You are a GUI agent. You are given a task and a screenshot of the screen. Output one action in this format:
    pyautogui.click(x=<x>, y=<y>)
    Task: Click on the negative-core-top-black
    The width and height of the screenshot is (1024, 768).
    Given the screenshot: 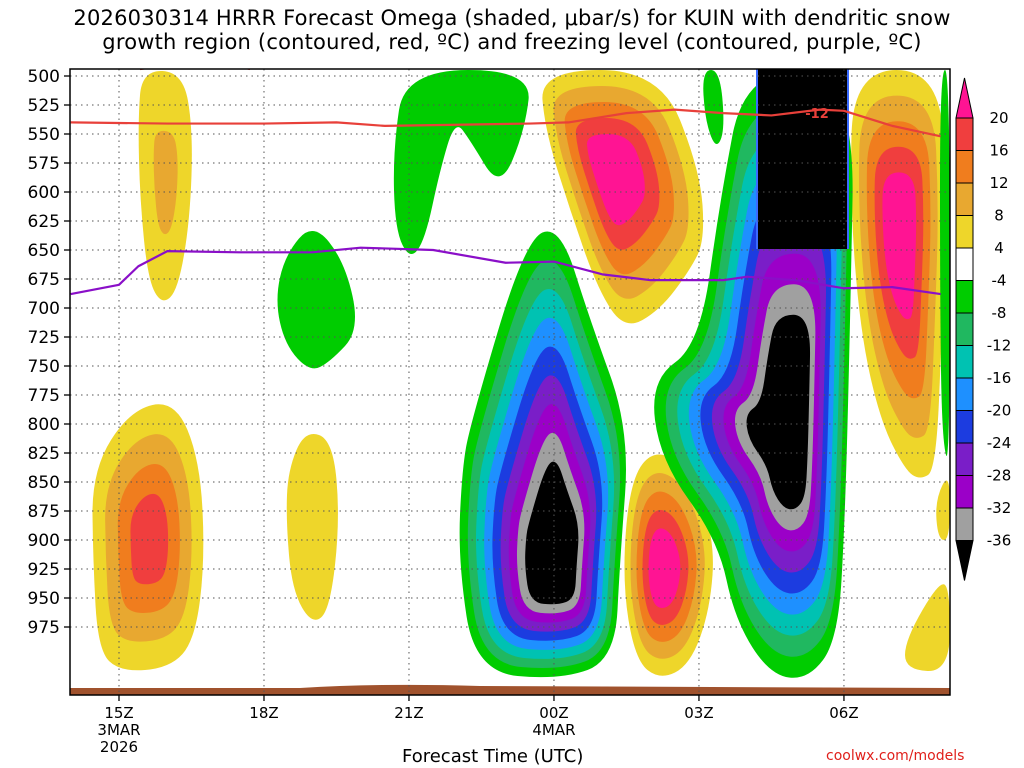 What is the action you would take?
    pyautogui.click(x=802, y=159)
    